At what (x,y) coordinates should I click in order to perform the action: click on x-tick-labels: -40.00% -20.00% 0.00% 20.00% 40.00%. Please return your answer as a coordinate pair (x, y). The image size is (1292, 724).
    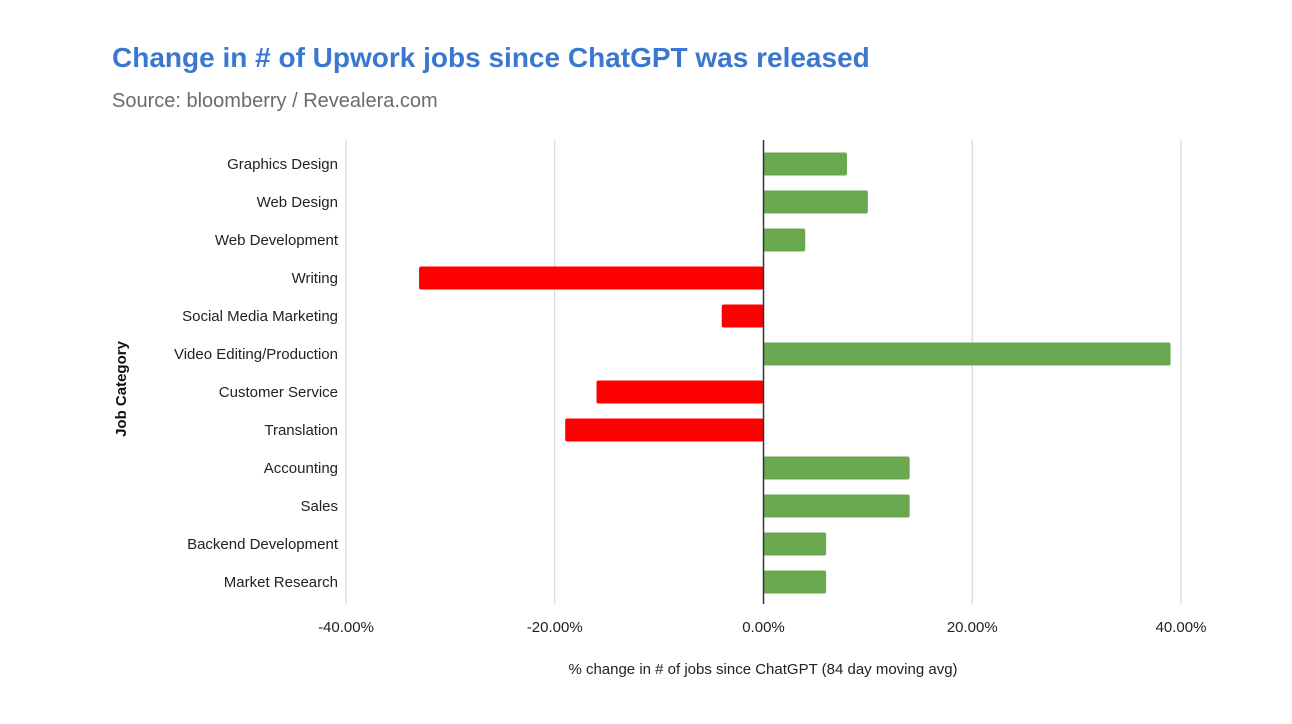
    Looking at the image, I should click on (762, 627).